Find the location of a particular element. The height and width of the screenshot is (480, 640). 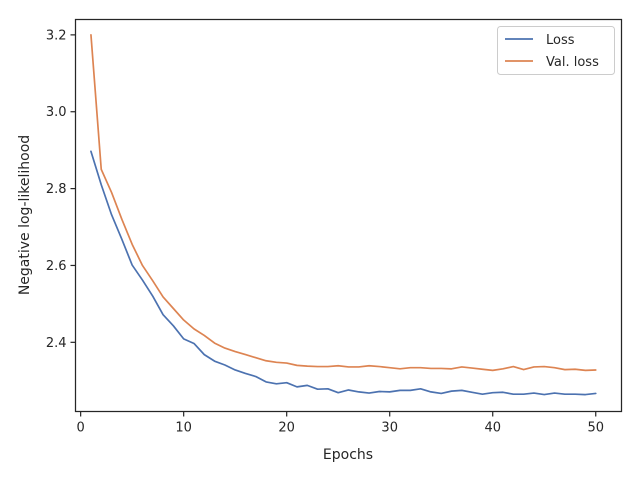

x-tick-label: 40 is located at coordinates (492, 428).